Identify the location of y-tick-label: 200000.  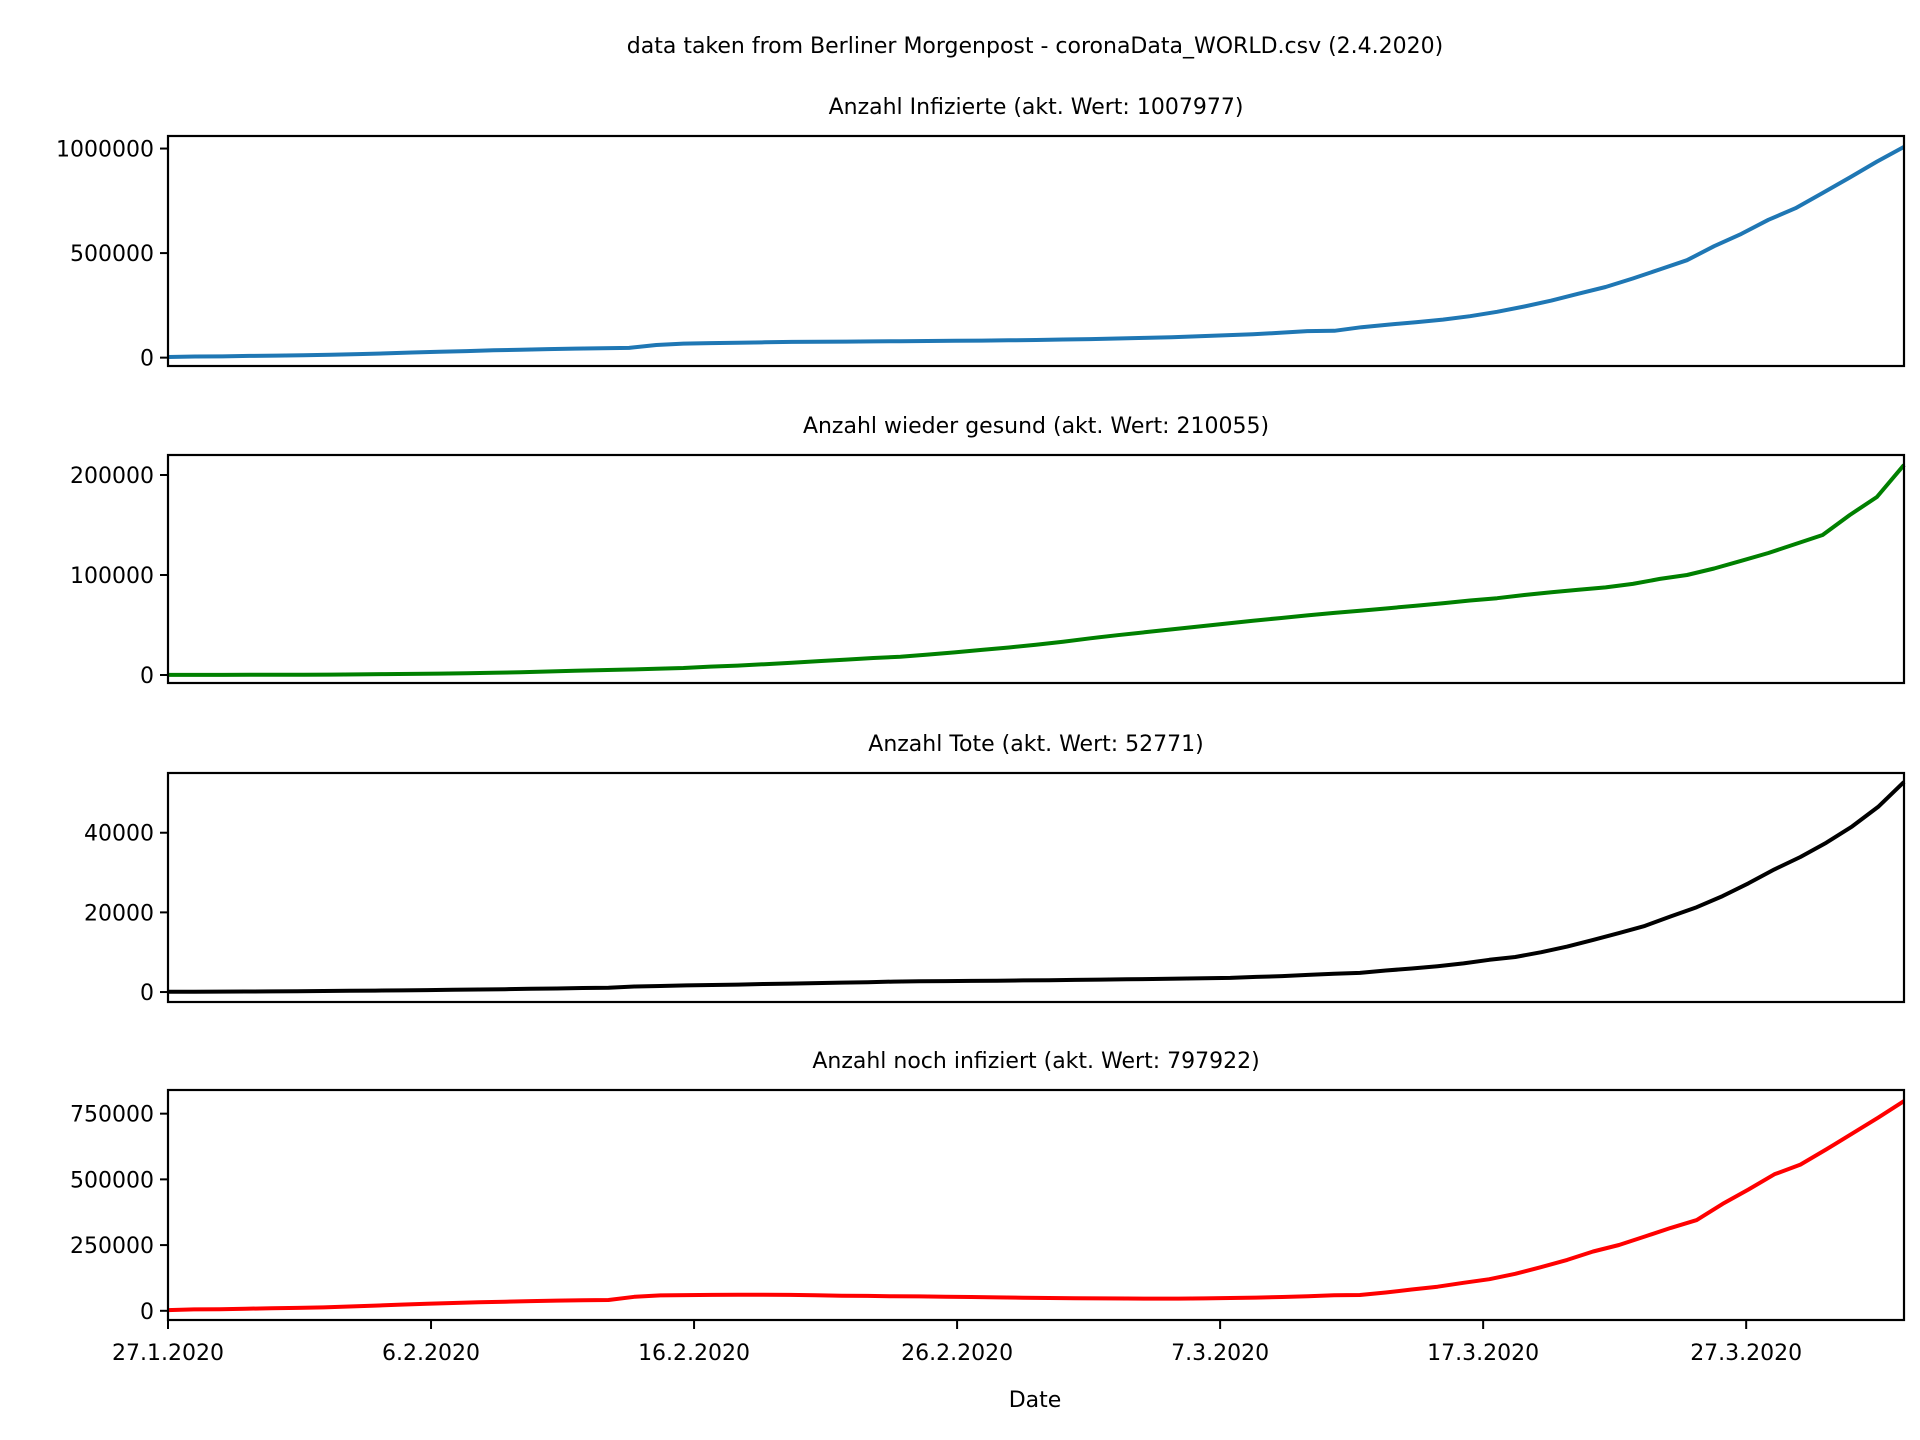
(112, 476).